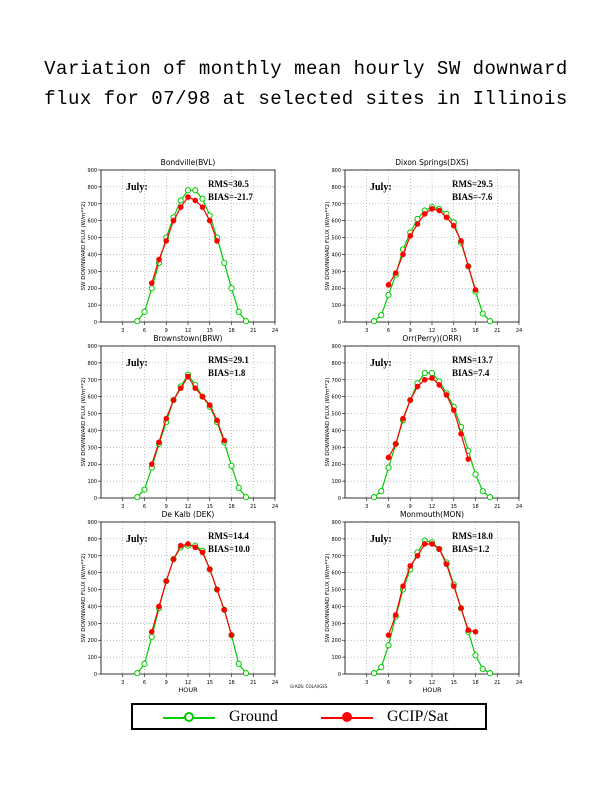 This screenshot has height=792, width=612. I want to click on x-tick-label: 9, so click(410, 683).